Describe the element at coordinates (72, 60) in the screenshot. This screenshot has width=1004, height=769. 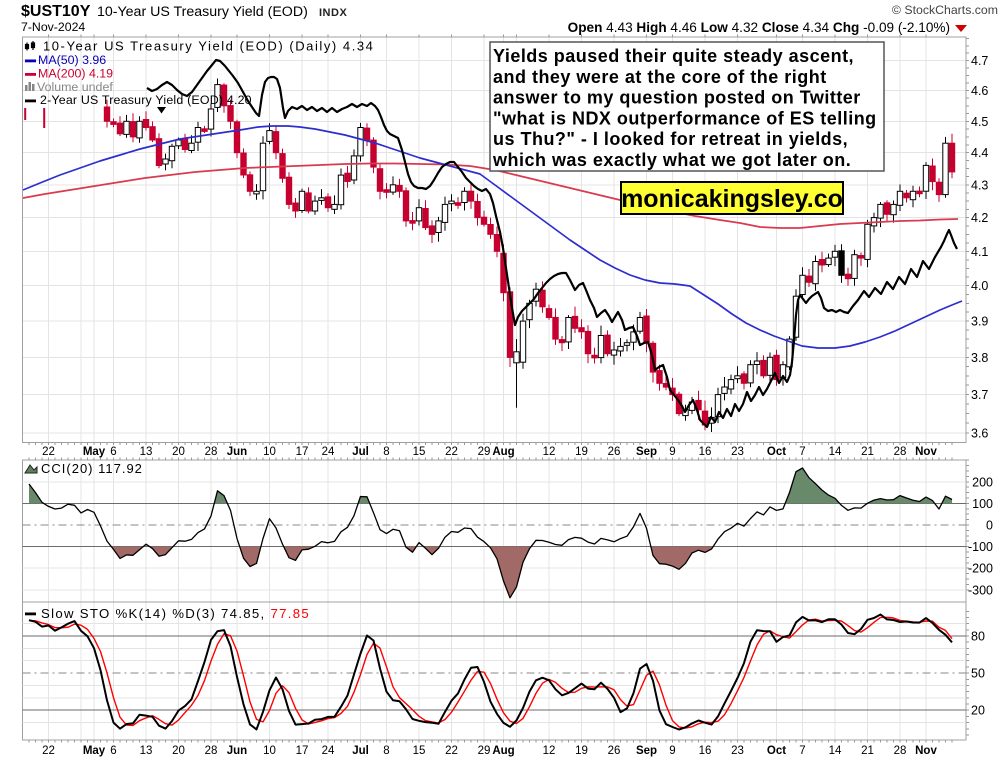
I see `svg-text: MA(50) 3.96` at that location.